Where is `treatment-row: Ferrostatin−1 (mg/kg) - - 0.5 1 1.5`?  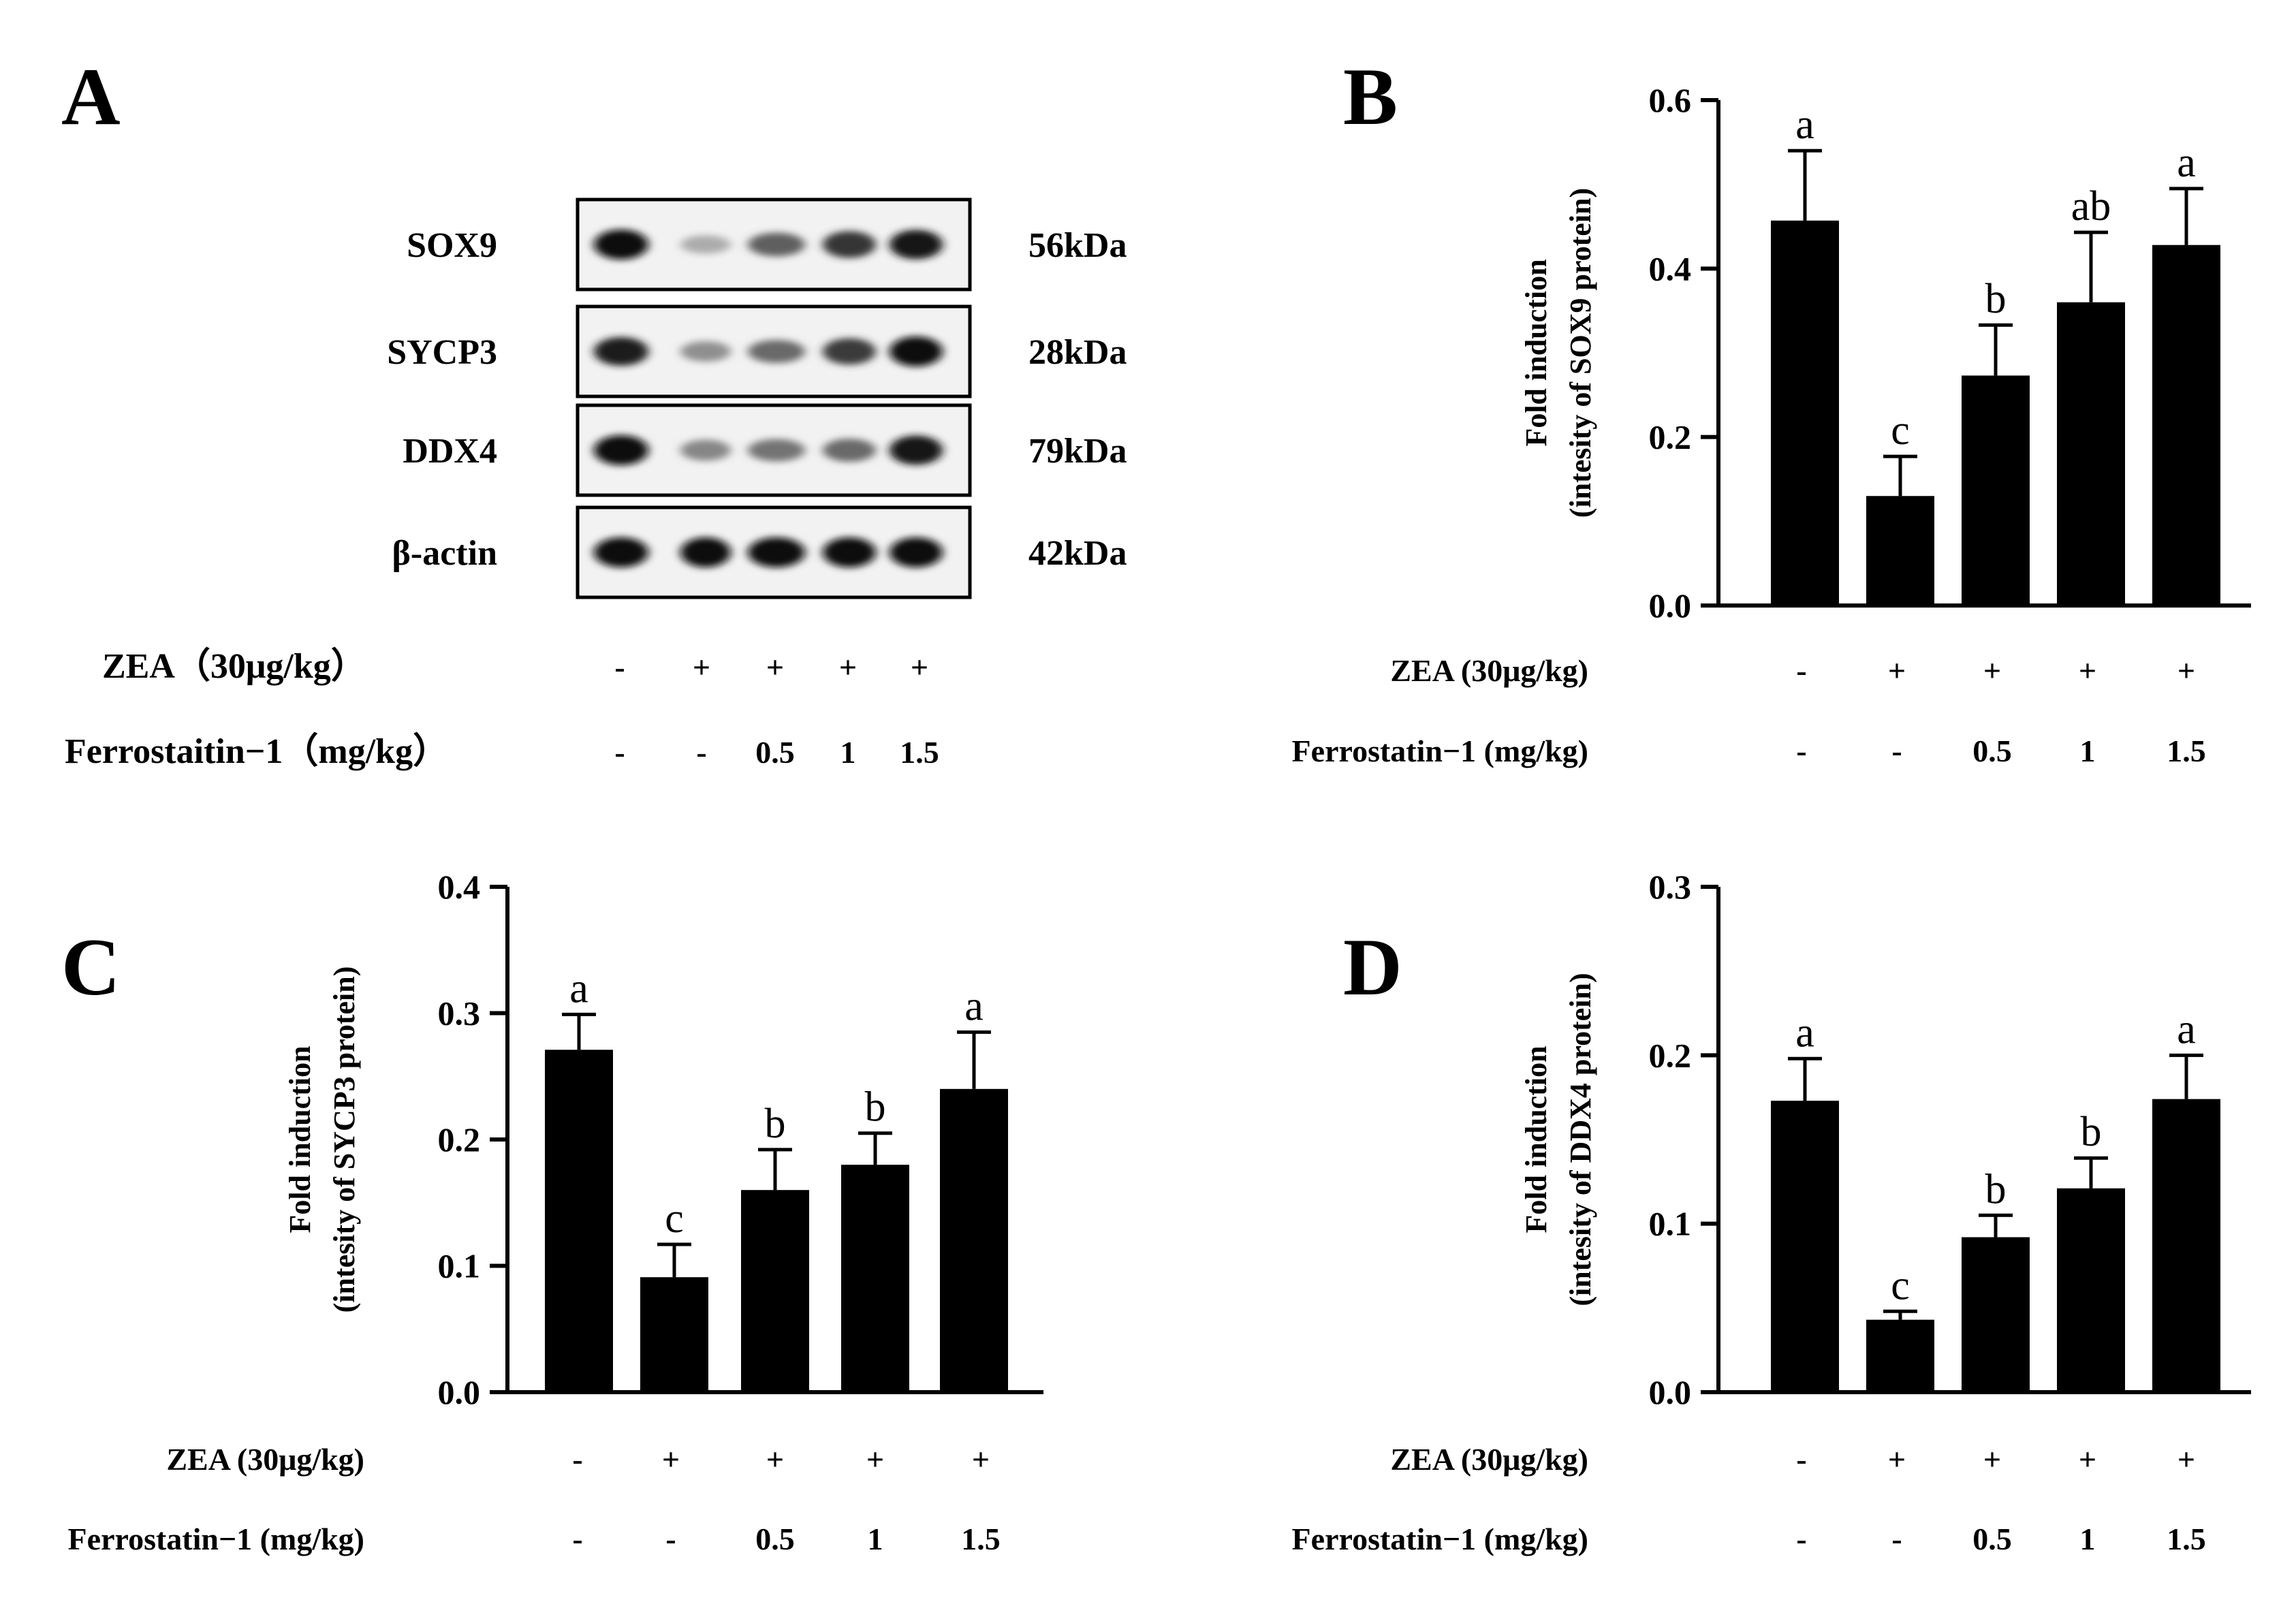 treatment-row: Ferrostatin−1 (mg/kg) - - 0.5 1 1.5 is located at coordinates (1749, 751).